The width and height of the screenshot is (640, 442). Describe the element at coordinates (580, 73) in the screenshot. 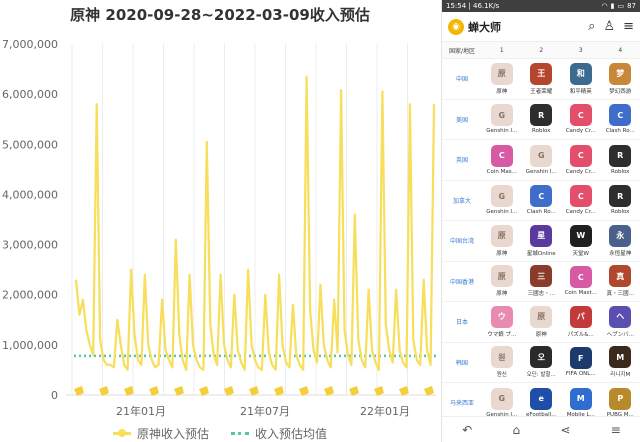

I see `app-icon: 和` at that location.